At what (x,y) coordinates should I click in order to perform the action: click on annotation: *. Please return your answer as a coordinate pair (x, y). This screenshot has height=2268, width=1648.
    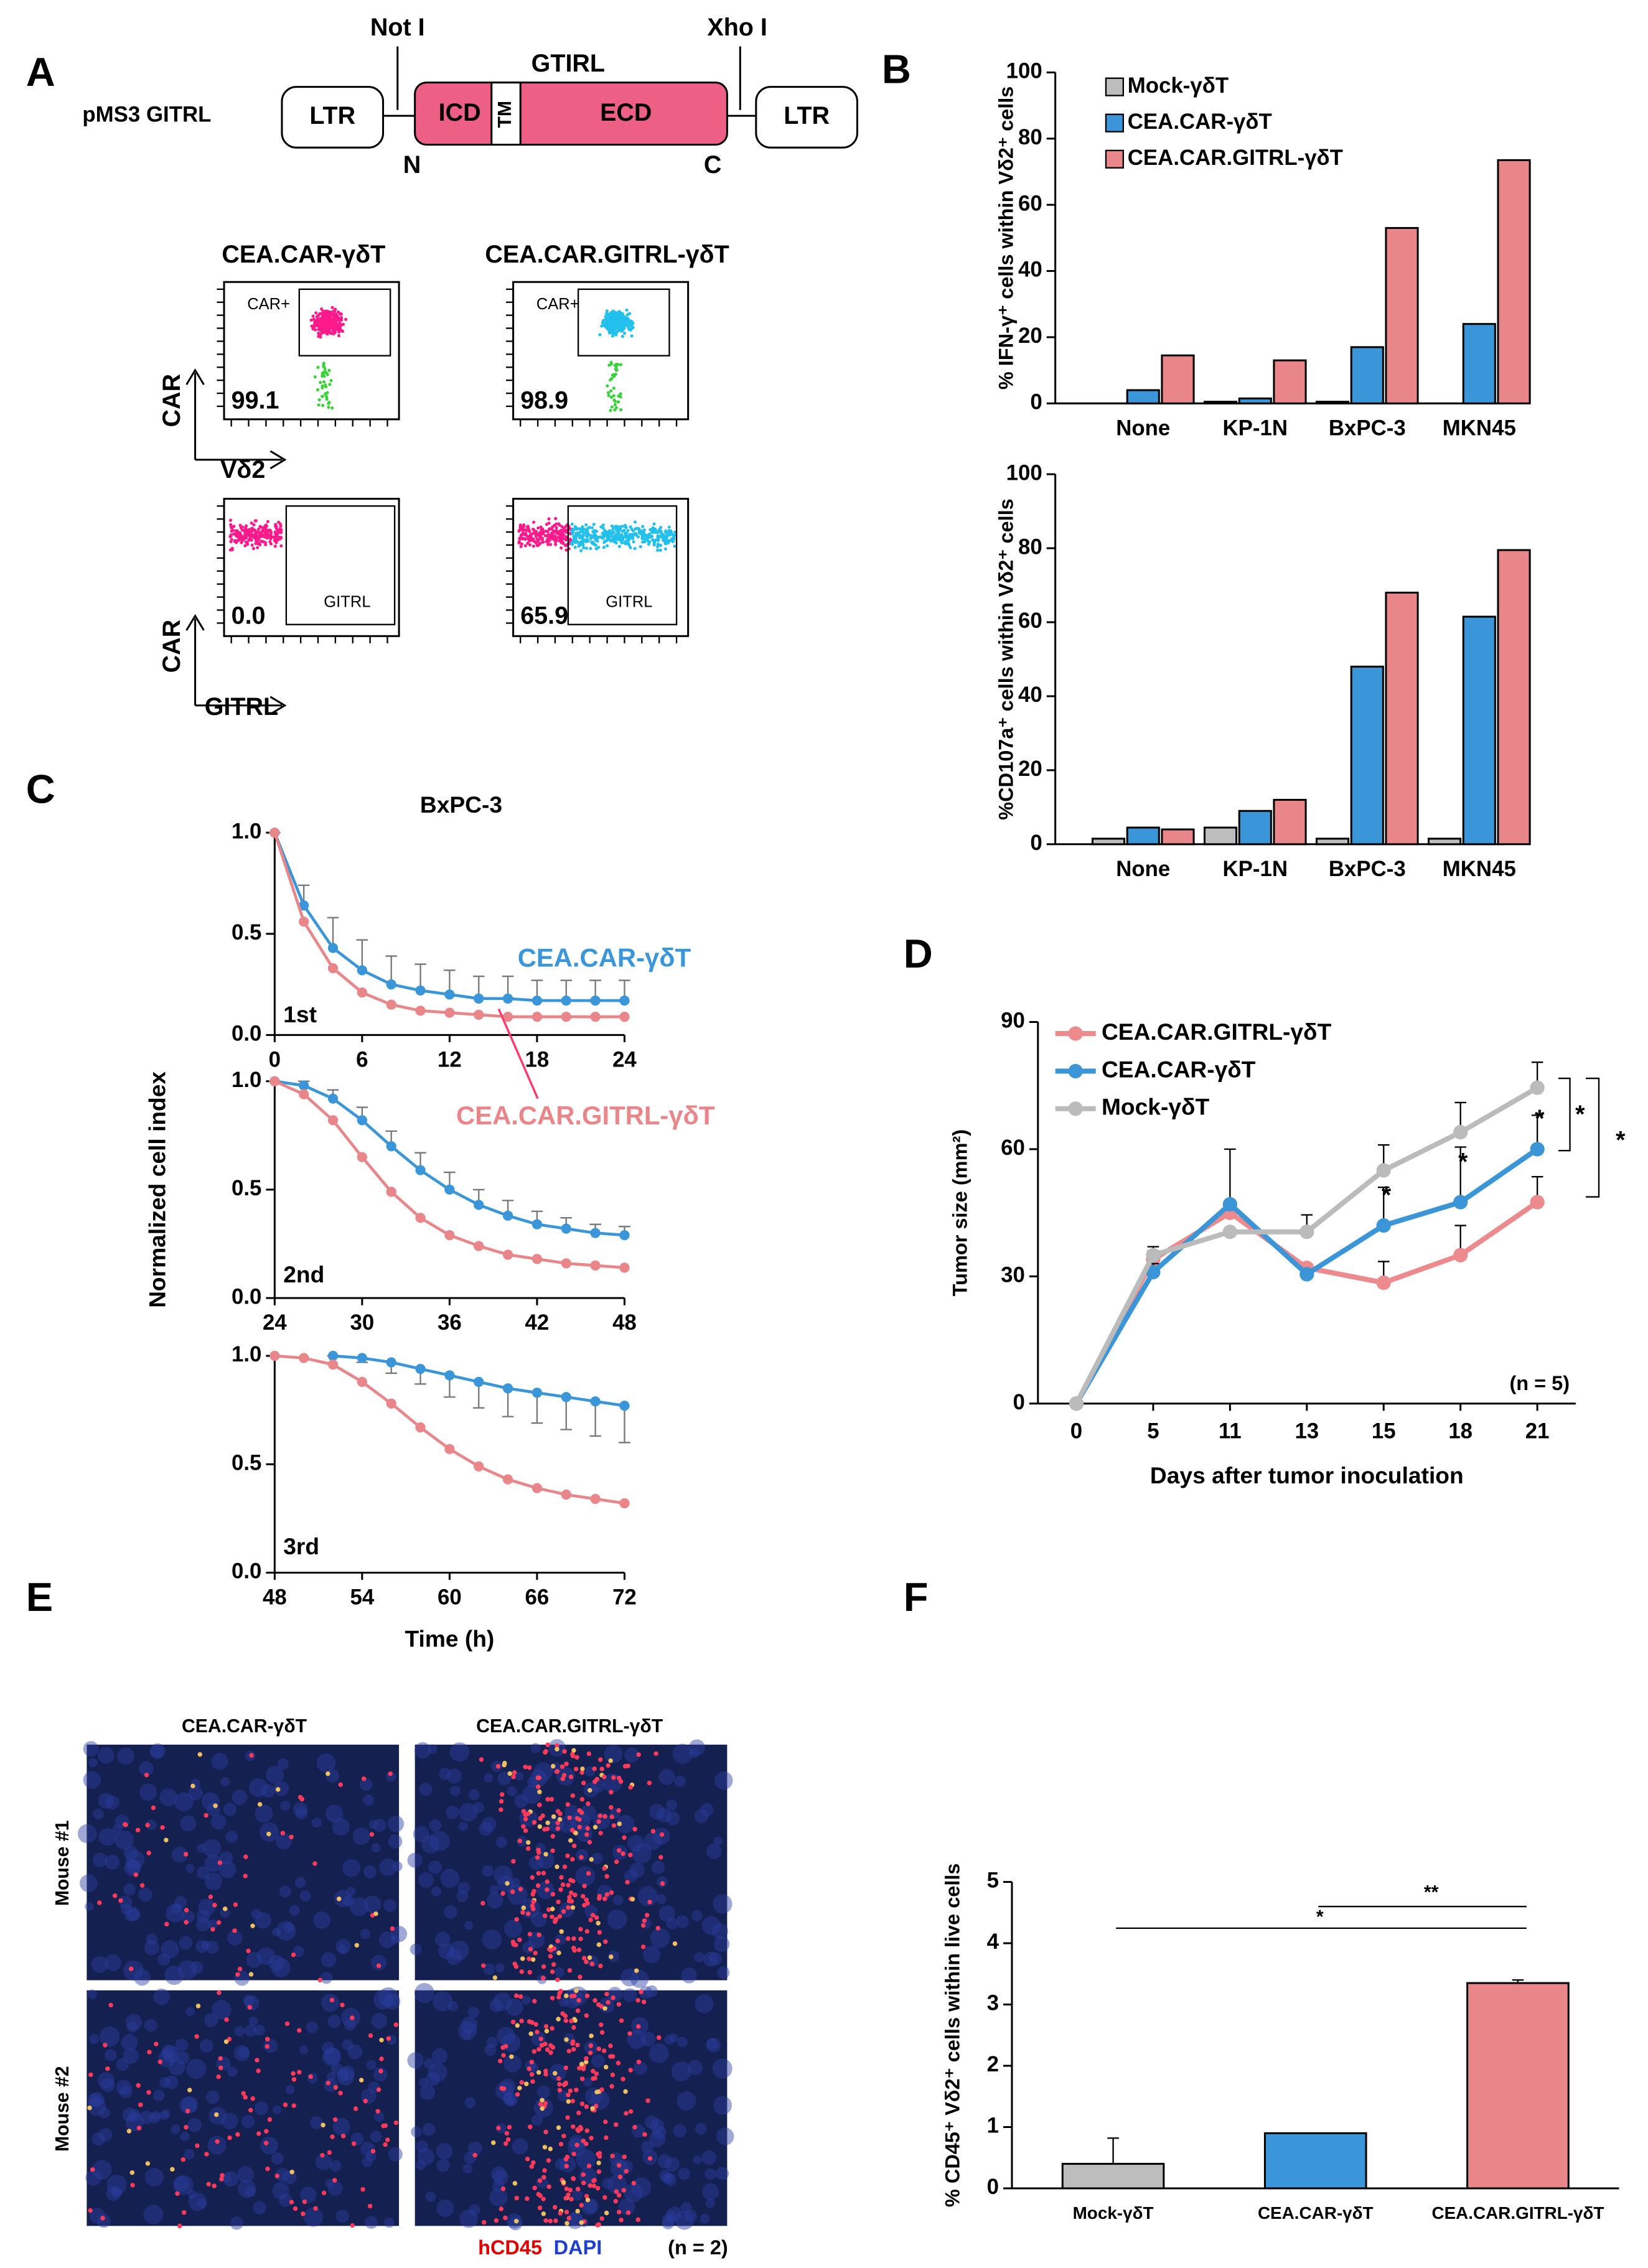
    Looking at the image, I should click on (1387, 1195).